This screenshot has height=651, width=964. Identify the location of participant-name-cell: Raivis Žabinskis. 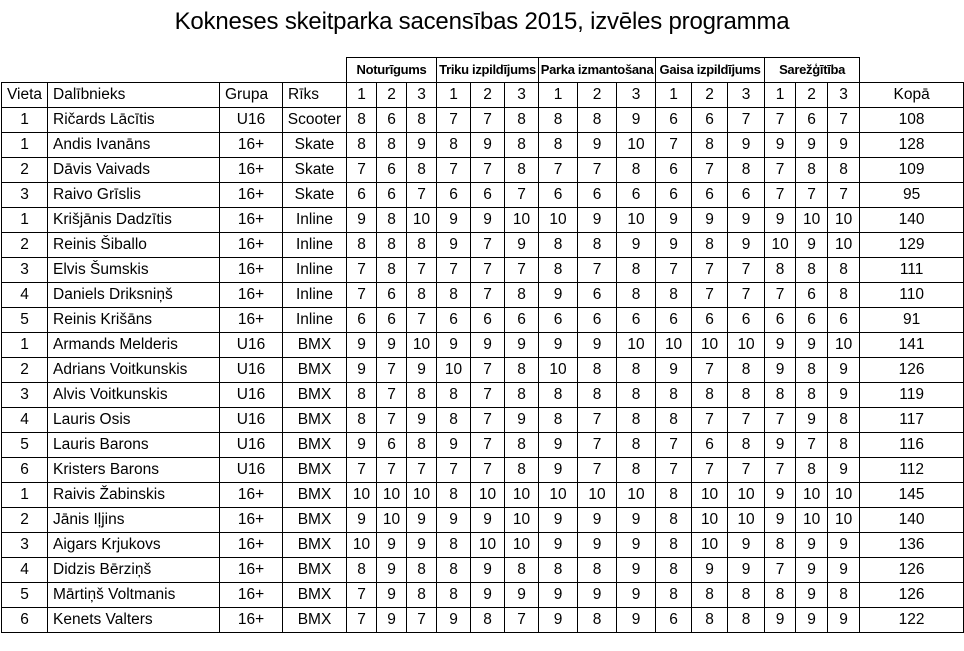
(133, 494).